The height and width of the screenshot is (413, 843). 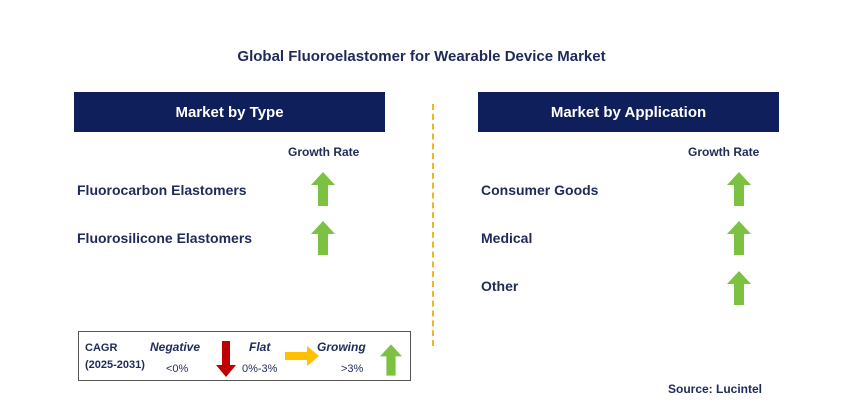 I want to click on market-by-application-header: Market by Application, so click(x=628, y=112).